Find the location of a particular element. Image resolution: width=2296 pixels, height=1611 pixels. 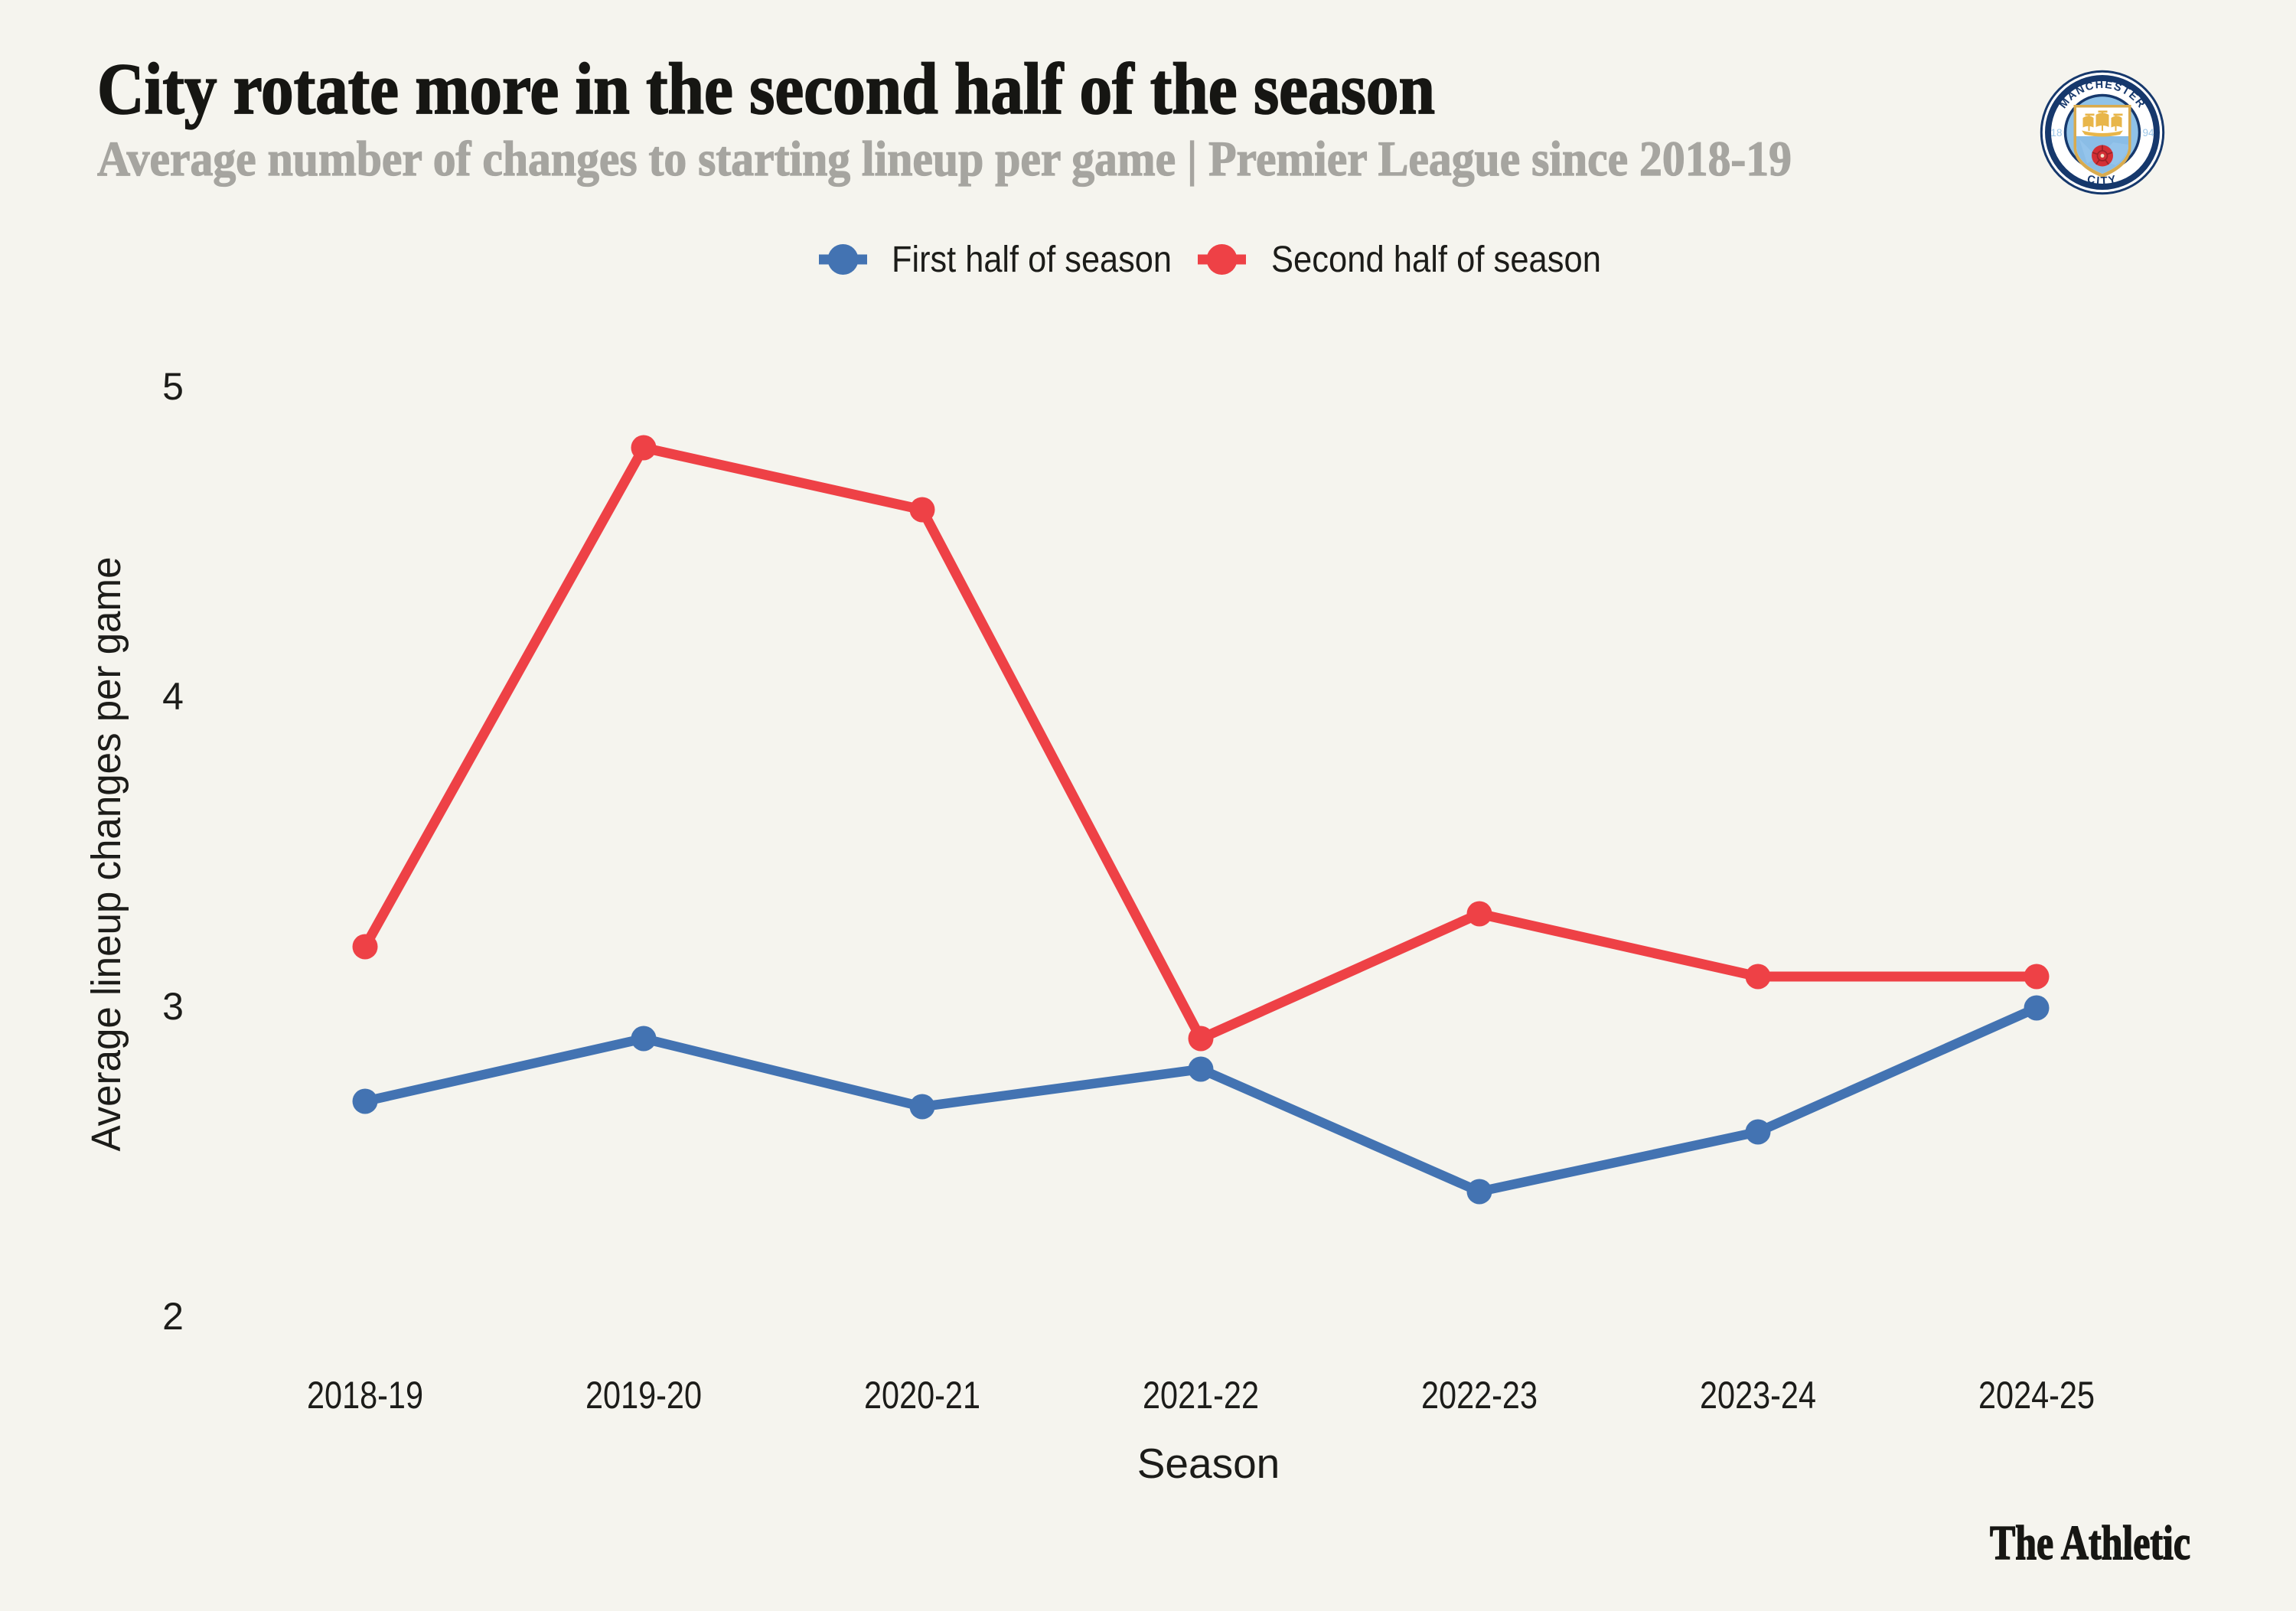

svg-text: 2019-20 is located at coordinates (643, 1395).